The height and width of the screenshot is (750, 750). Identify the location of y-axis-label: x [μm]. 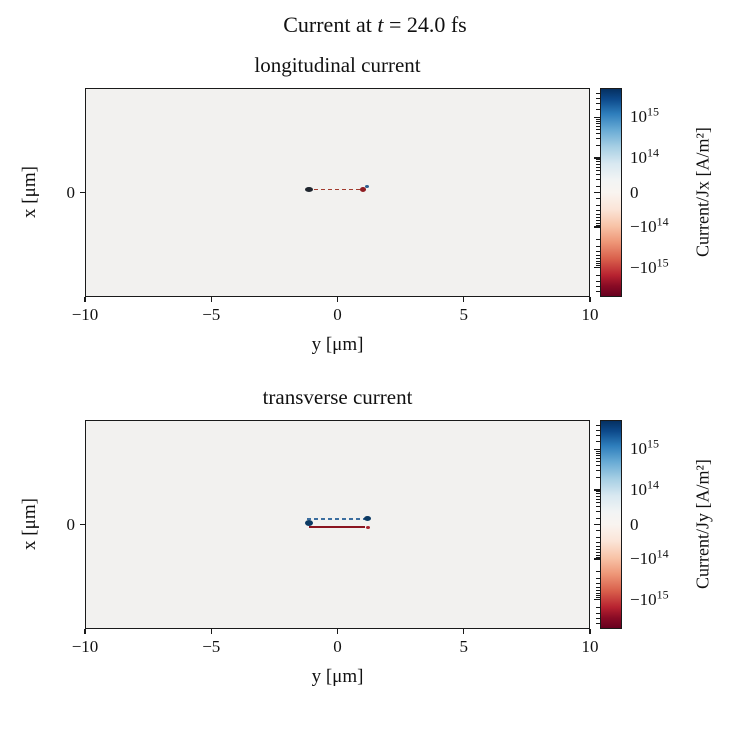
(29, 192).